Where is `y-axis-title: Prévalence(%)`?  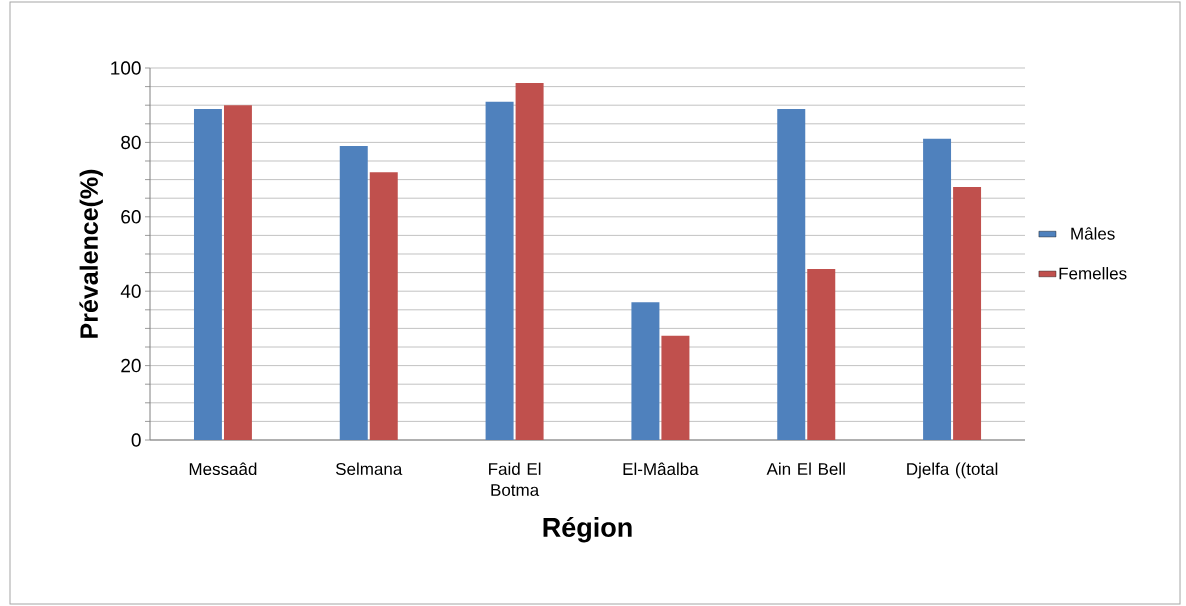
y-axis-title: Prévalence(%) is located at coordinates (91, 253).